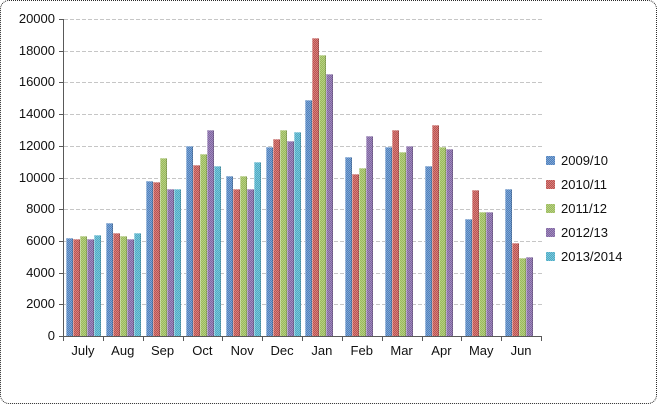  I want to click on y-axis-label: 14000, so click(36, 114).